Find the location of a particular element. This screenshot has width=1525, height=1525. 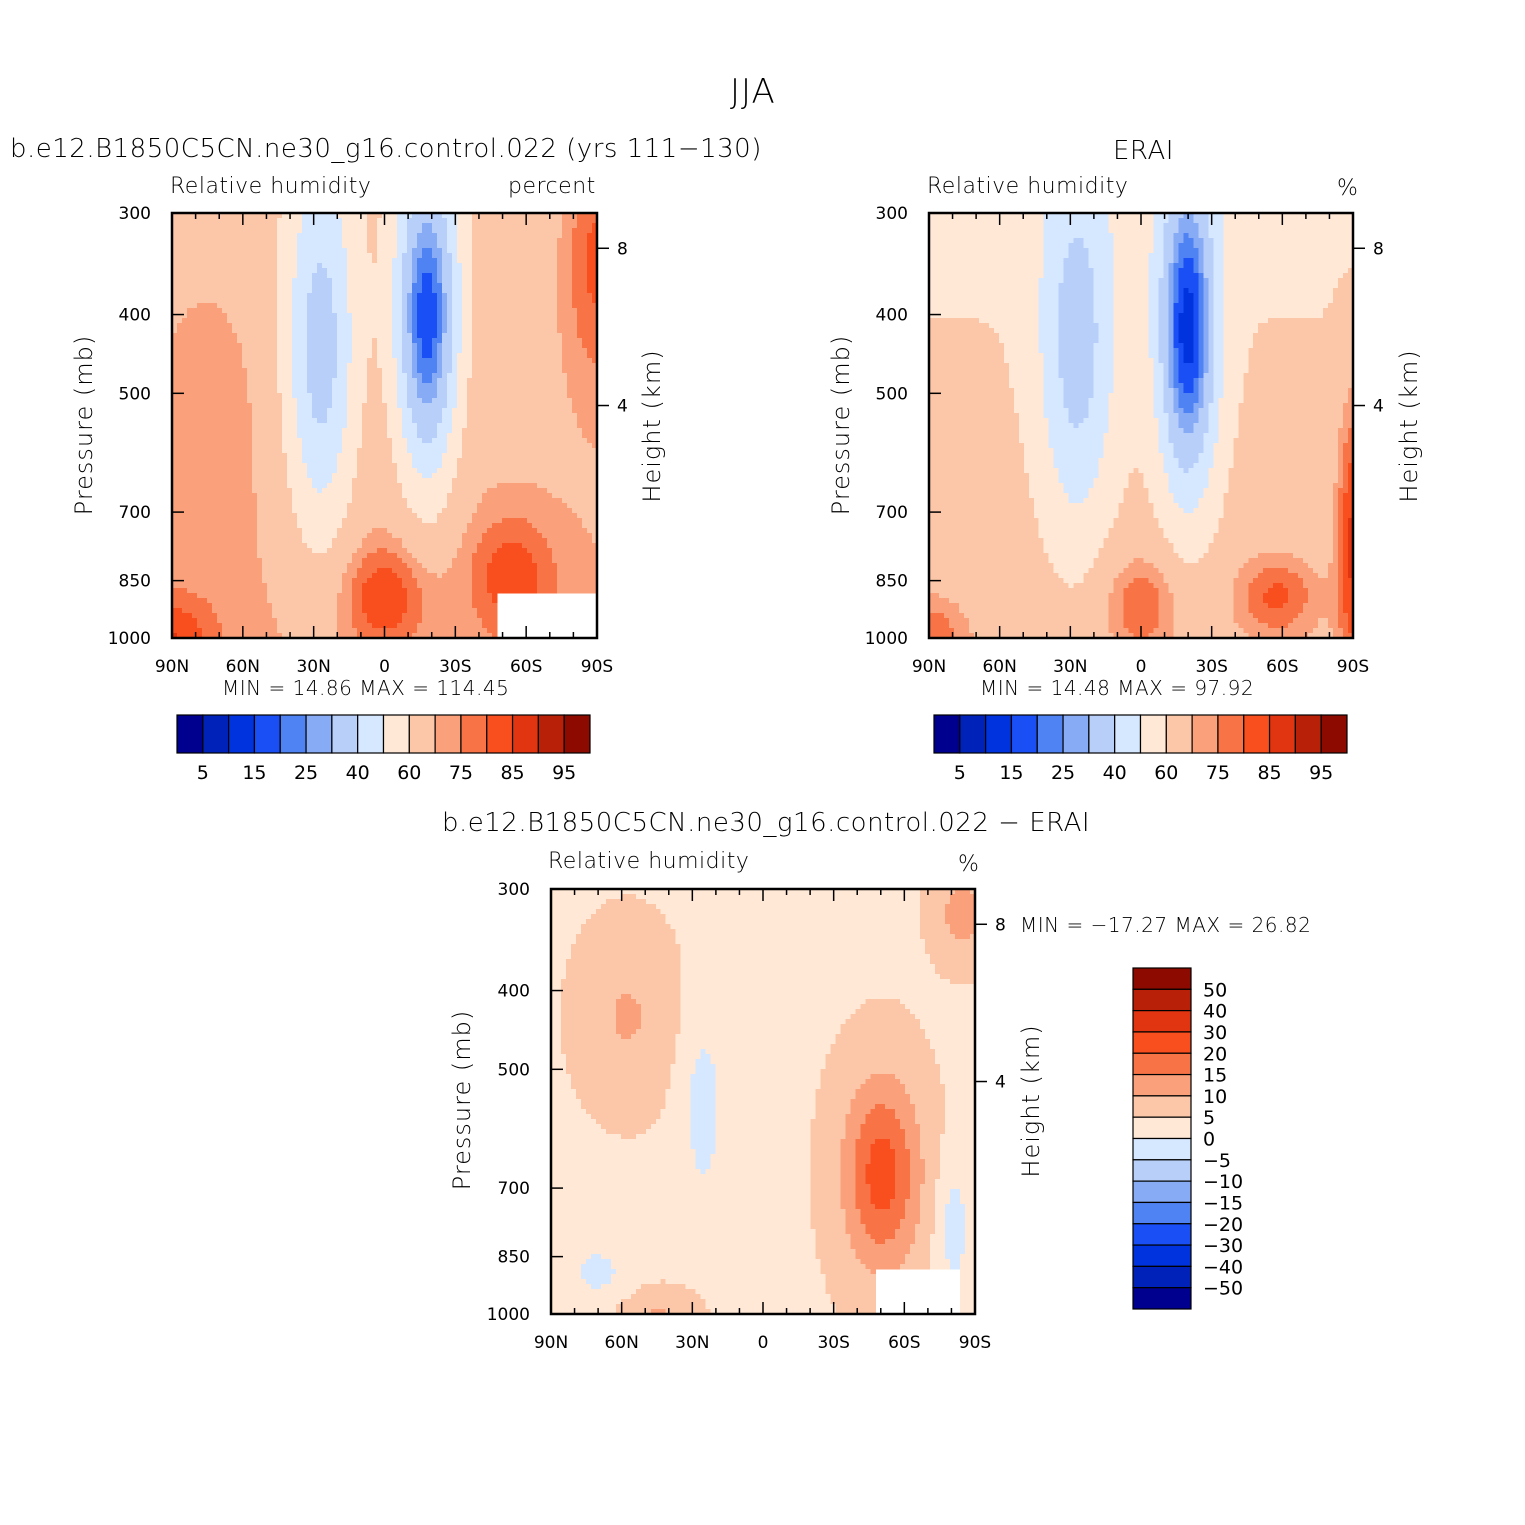

colorbar-label: −40 is located at coordinates (1223, 1267).